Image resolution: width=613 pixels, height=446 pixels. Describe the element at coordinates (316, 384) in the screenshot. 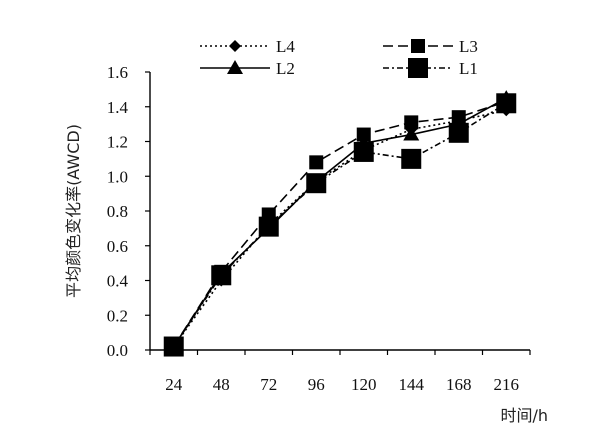

I see `x-tick-label: 96` at that location.